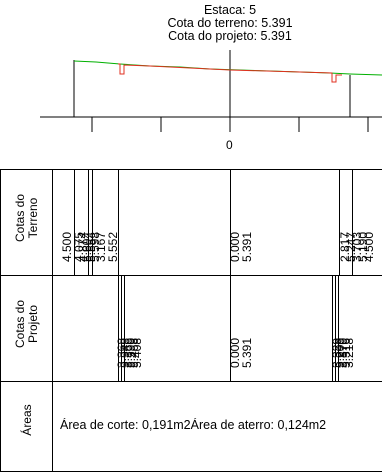 This screenshot has height=473, width=382. What do you see at coordinates (369, 246) in the screenshot?
I see `terreno-value: 4.500` at bounding box center [369, 246].